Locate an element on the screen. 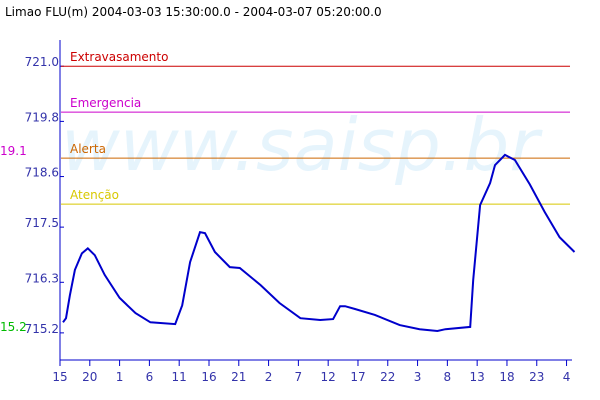  y-tick-label: 718.6 is located at coordinates (42, 173).